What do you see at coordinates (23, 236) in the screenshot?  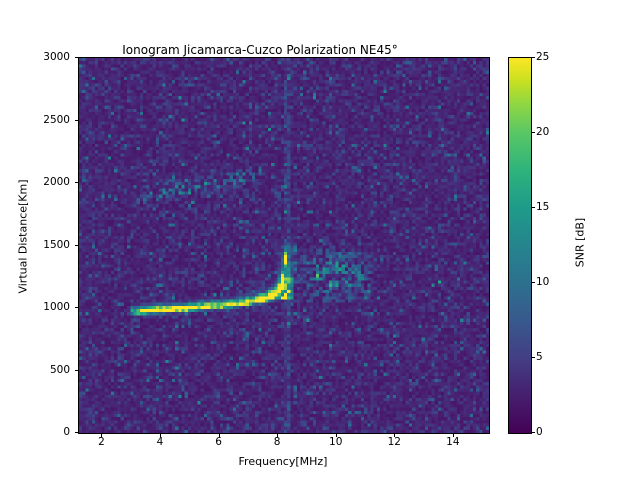 I see `y-axis-label: Virtual Distance[Km]` at bounding box center [23, 236].